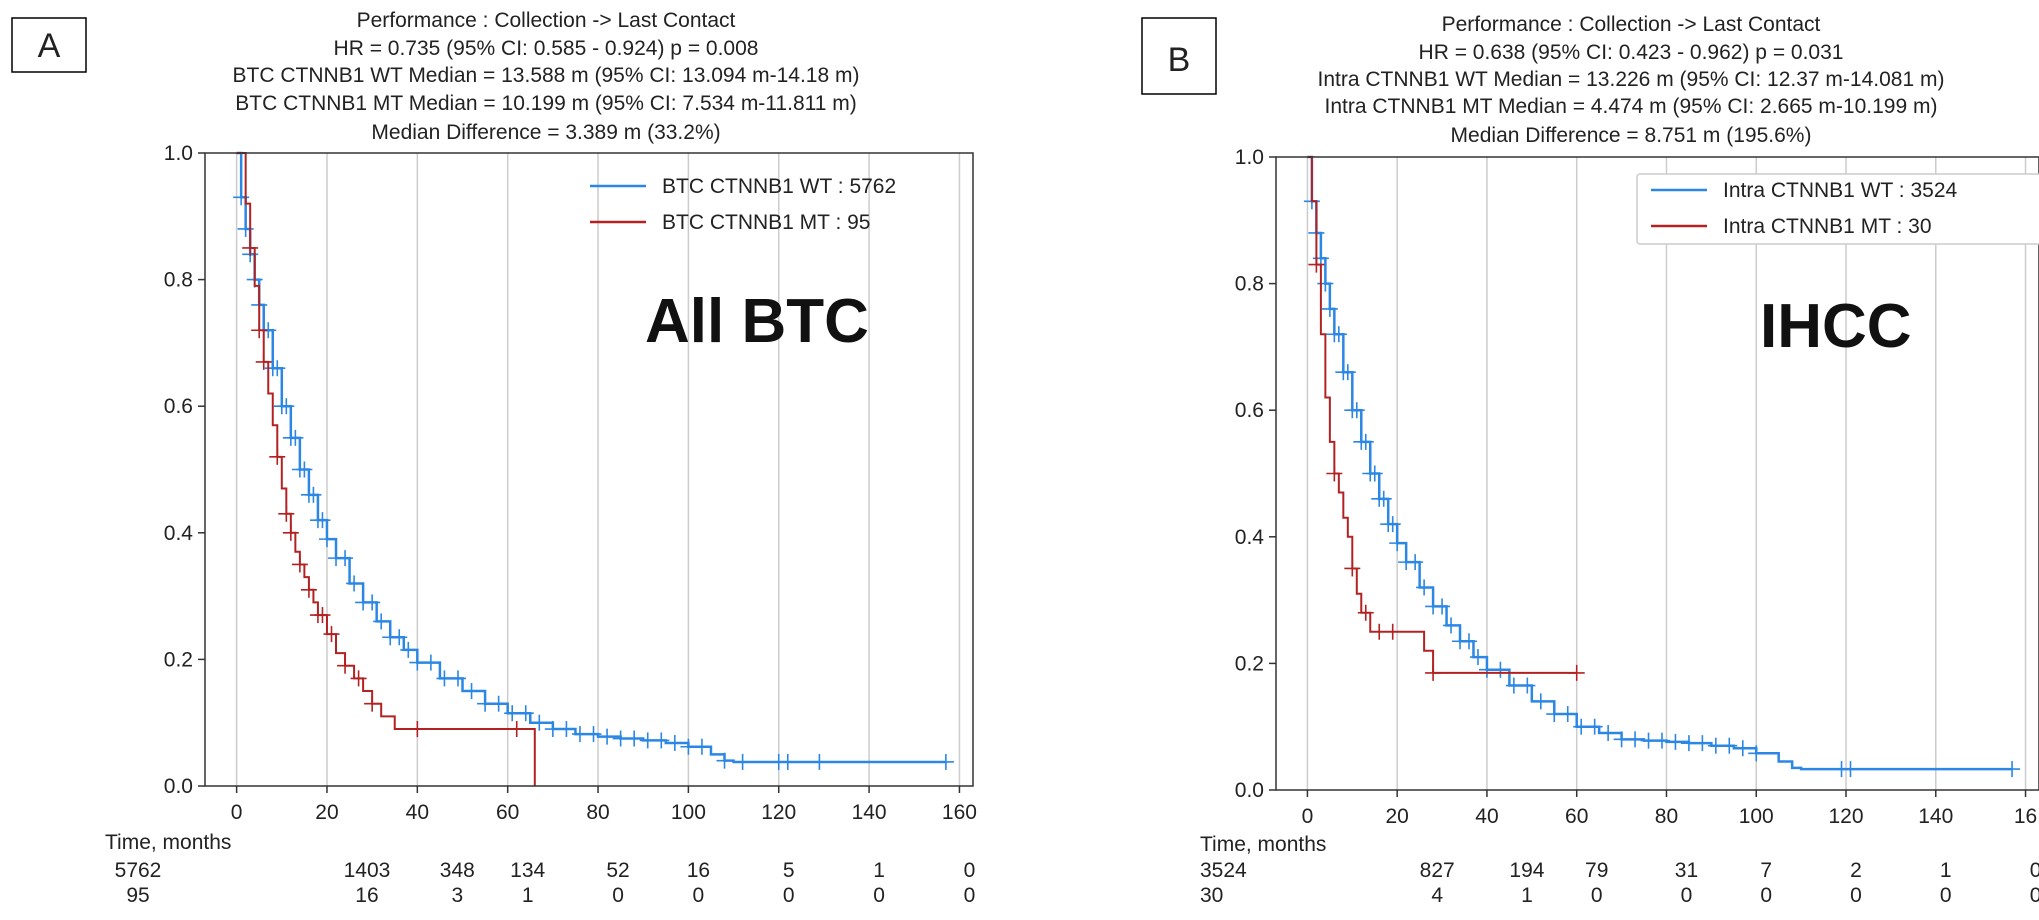 This screenshot has height=920, width=2039. I want to click on subtype-label: All BTC, so click(757, 321).